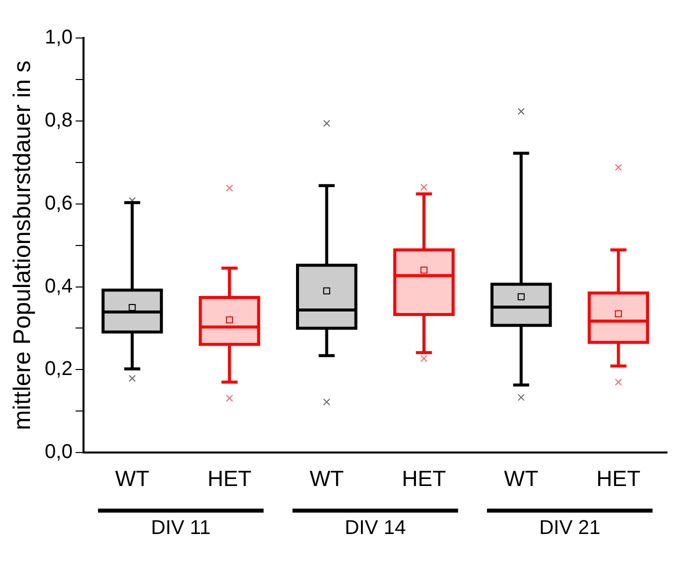 This screenshot has width=687, height=567. Describe the element at coordinates (58, 286) in the screenshot. I see `y-tick-label: 0,4` at that location.